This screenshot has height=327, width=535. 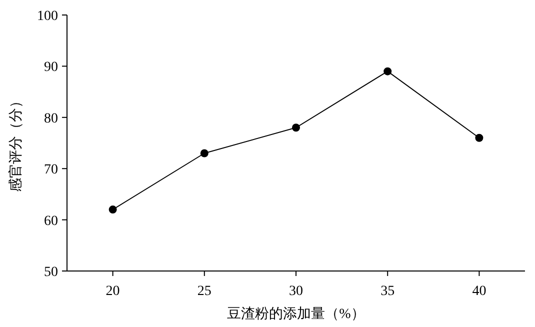 What do you see at coordinates (51, 272) in the screenshot?
I see `y-tick-label: 50` at bounding box center [51, 272].